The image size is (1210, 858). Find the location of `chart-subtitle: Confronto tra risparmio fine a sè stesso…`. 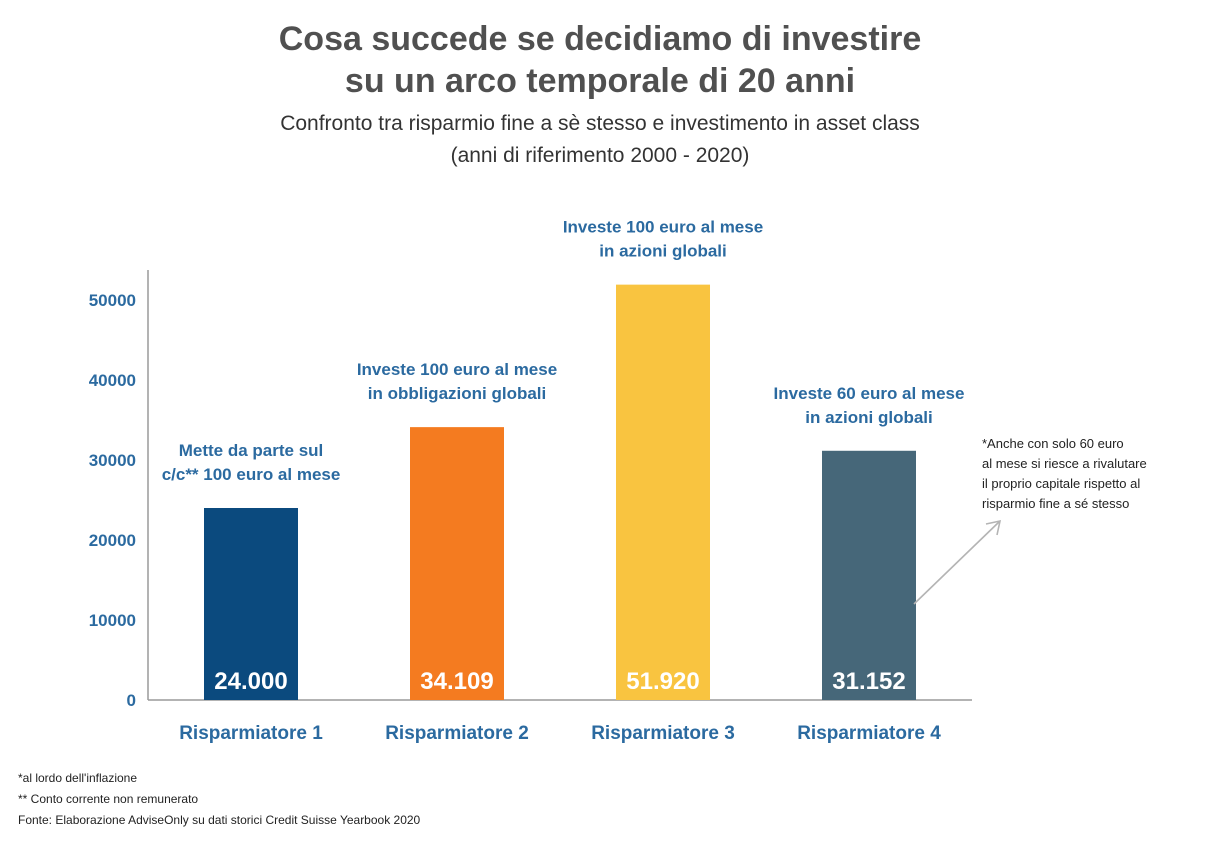

chart-subtitle: Confronto tra risparmio fine a sè stesso… is located at coordinates (600, 140).